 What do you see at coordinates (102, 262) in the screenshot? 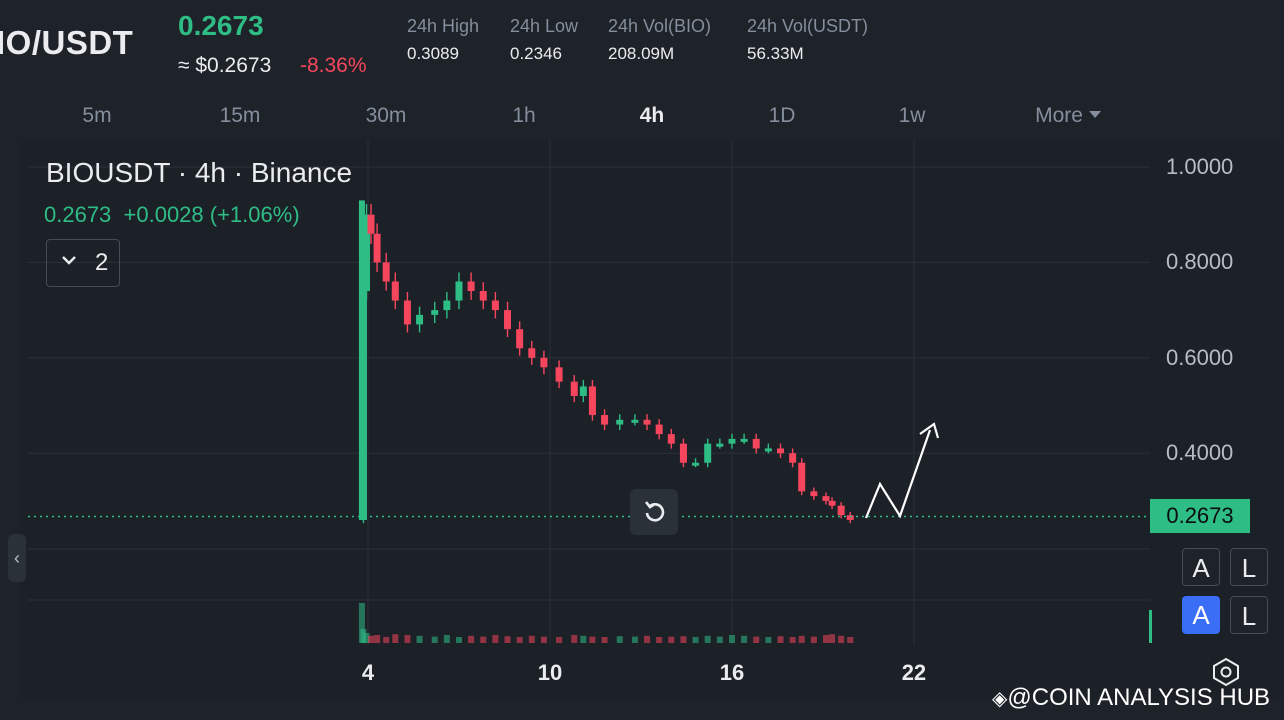
I see `indicator-count: 2` at bounding box center [102, 262].